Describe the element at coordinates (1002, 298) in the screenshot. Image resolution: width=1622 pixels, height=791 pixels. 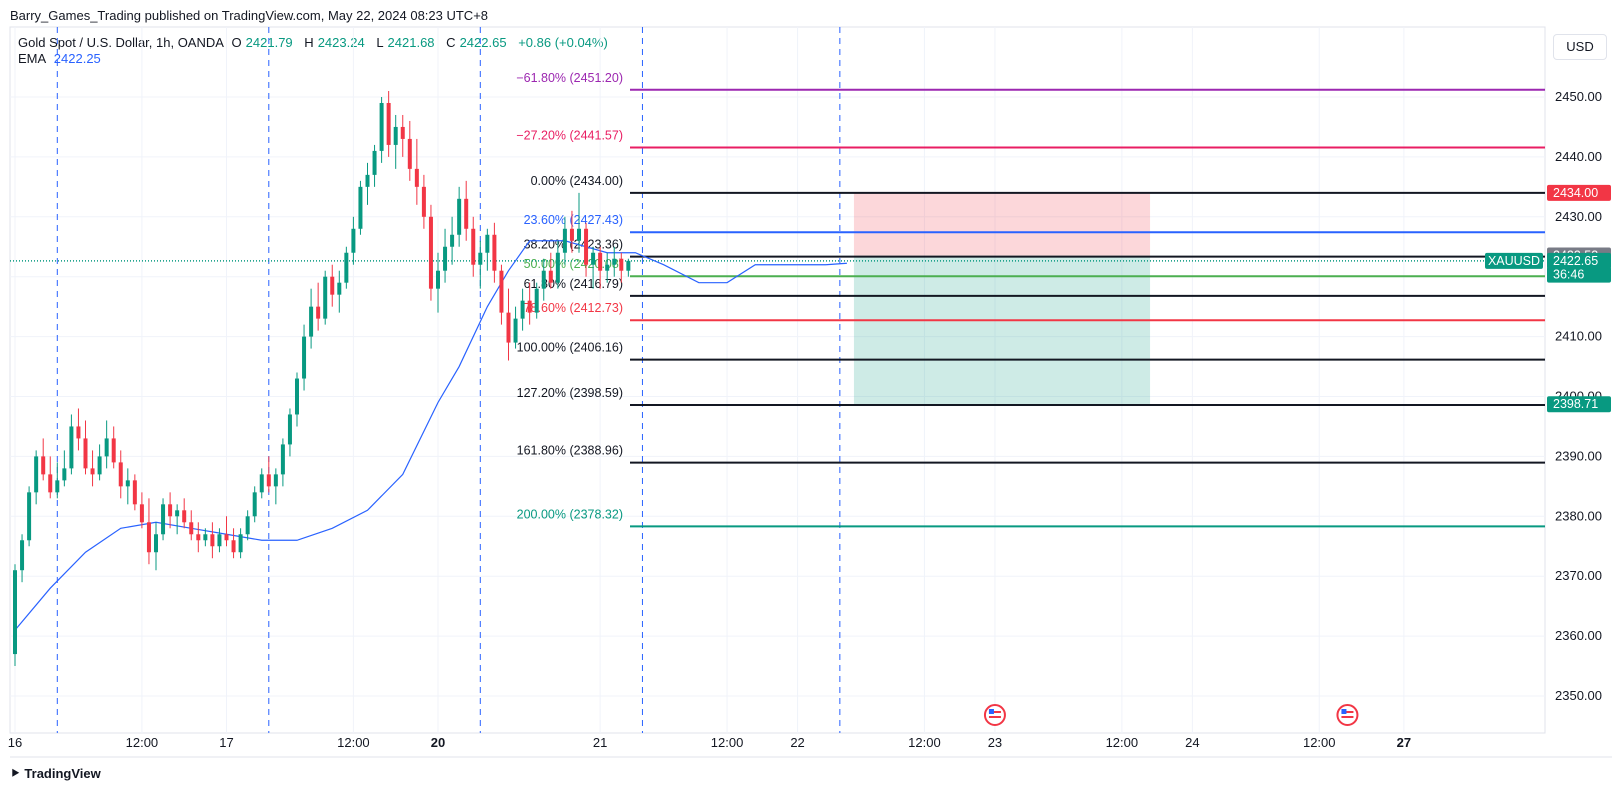
I see `position-zones` at that location.